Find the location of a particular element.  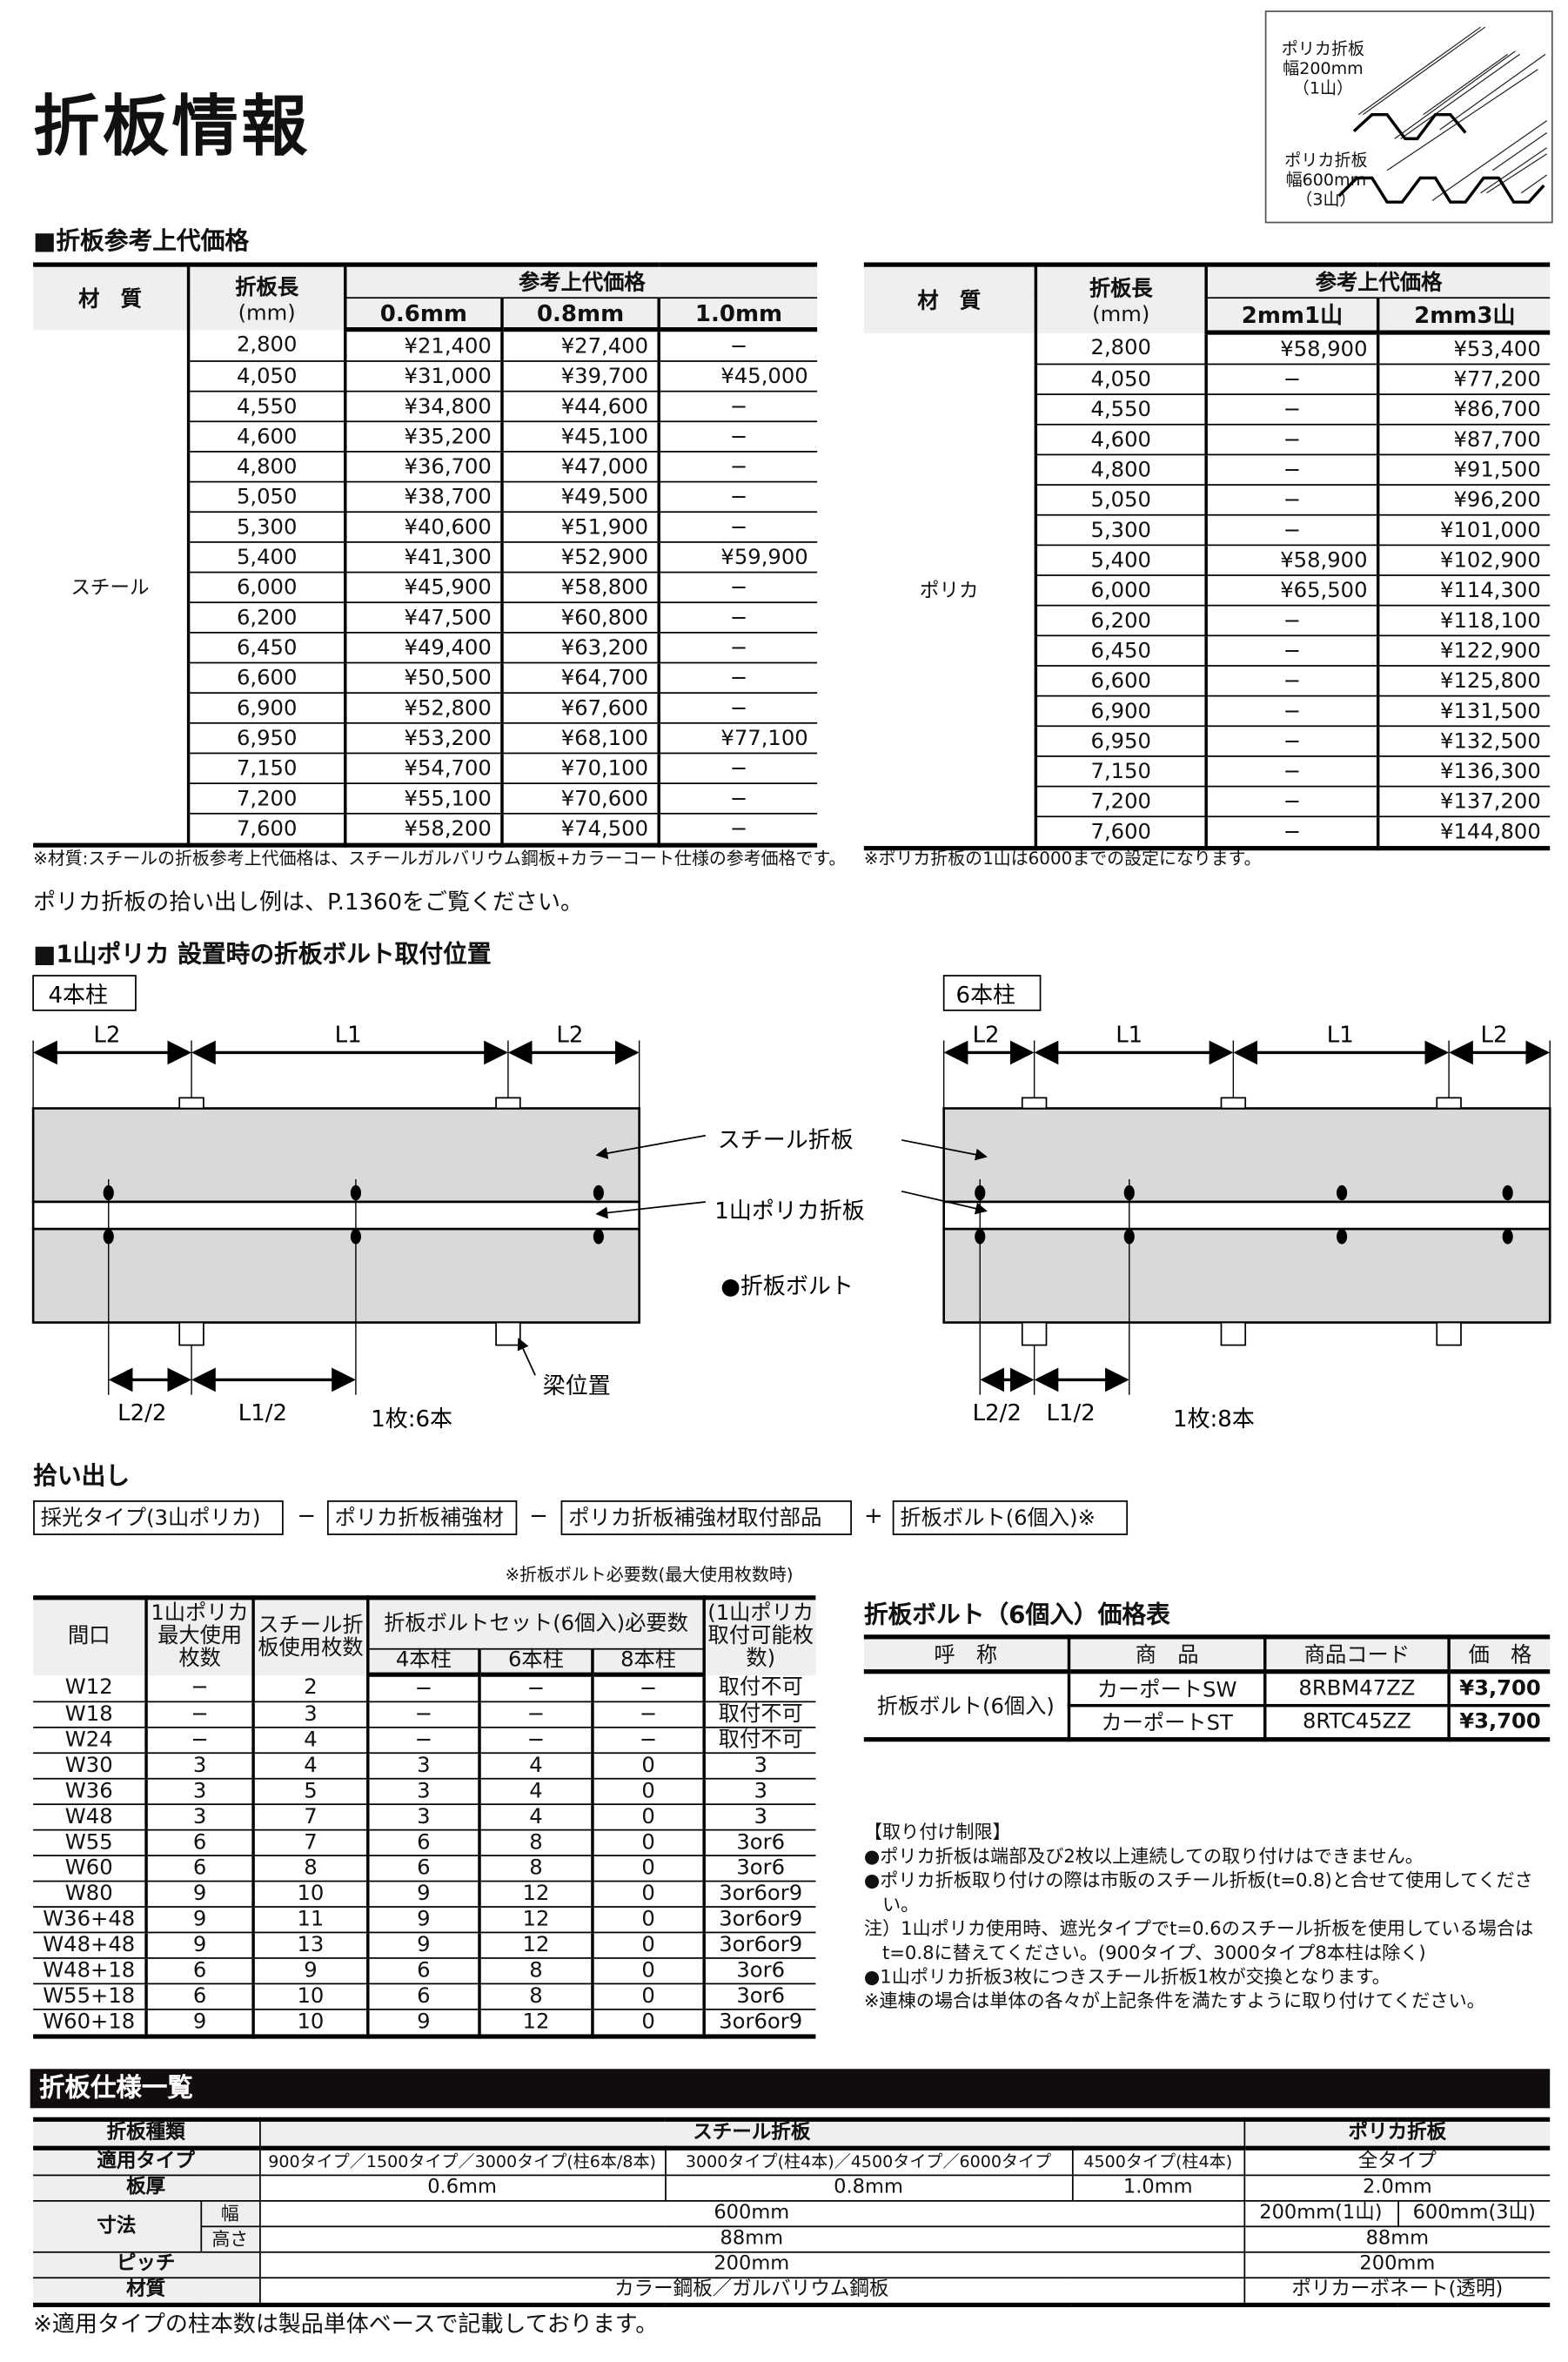

price-cell: ¥36,700 is located at coordinates (423, 467).